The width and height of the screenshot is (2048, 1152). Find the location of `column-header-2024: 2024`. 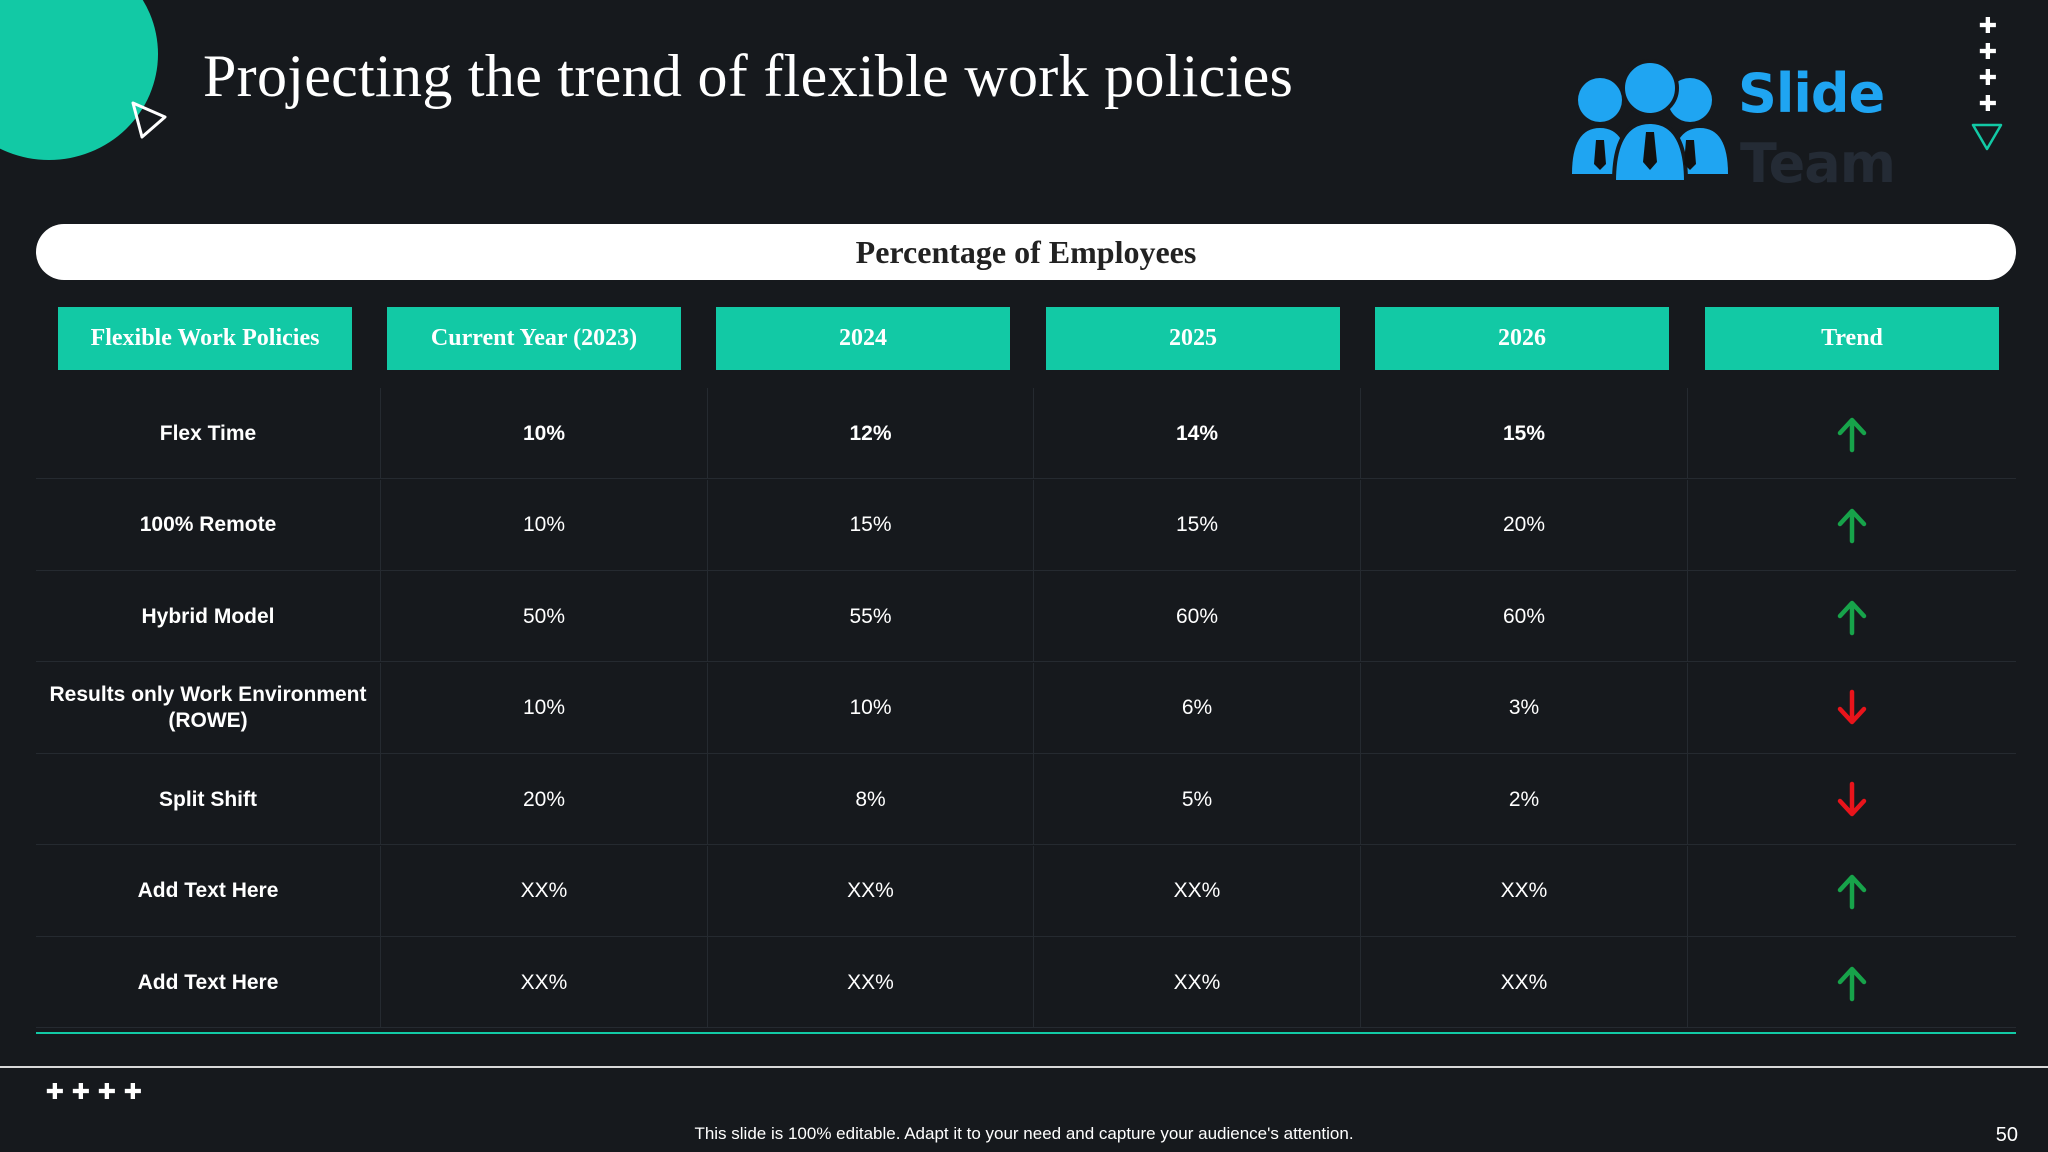

column-header-2024: 2024 is located at coordinates (863, 338).